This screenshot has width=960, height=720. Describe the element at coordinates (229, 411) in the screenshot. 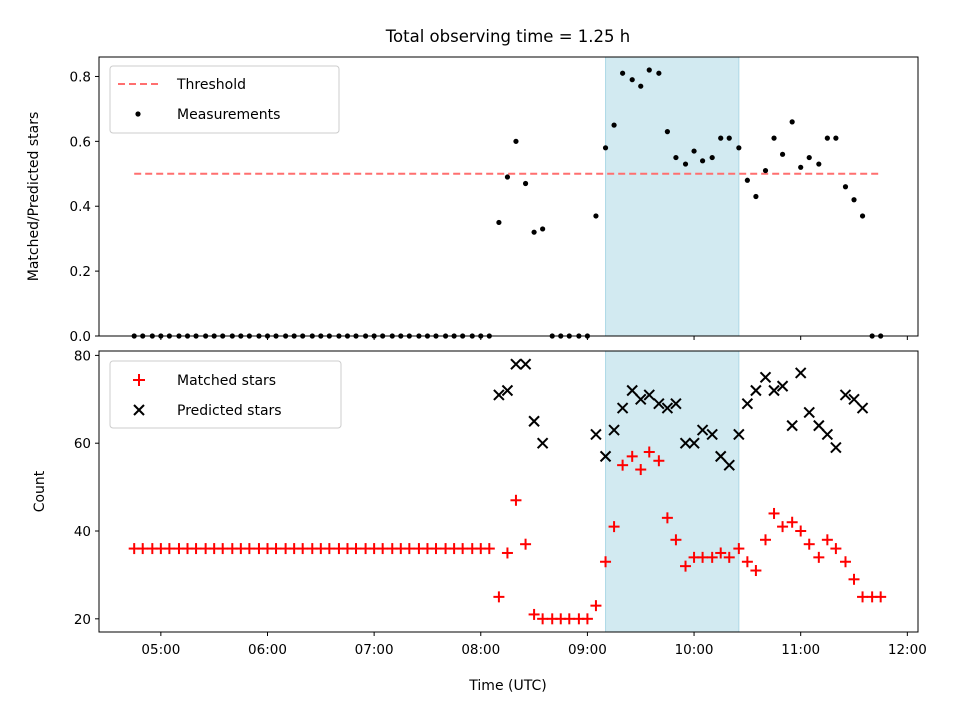

I see `legend-predicted-label: Predicted stars` at that location.